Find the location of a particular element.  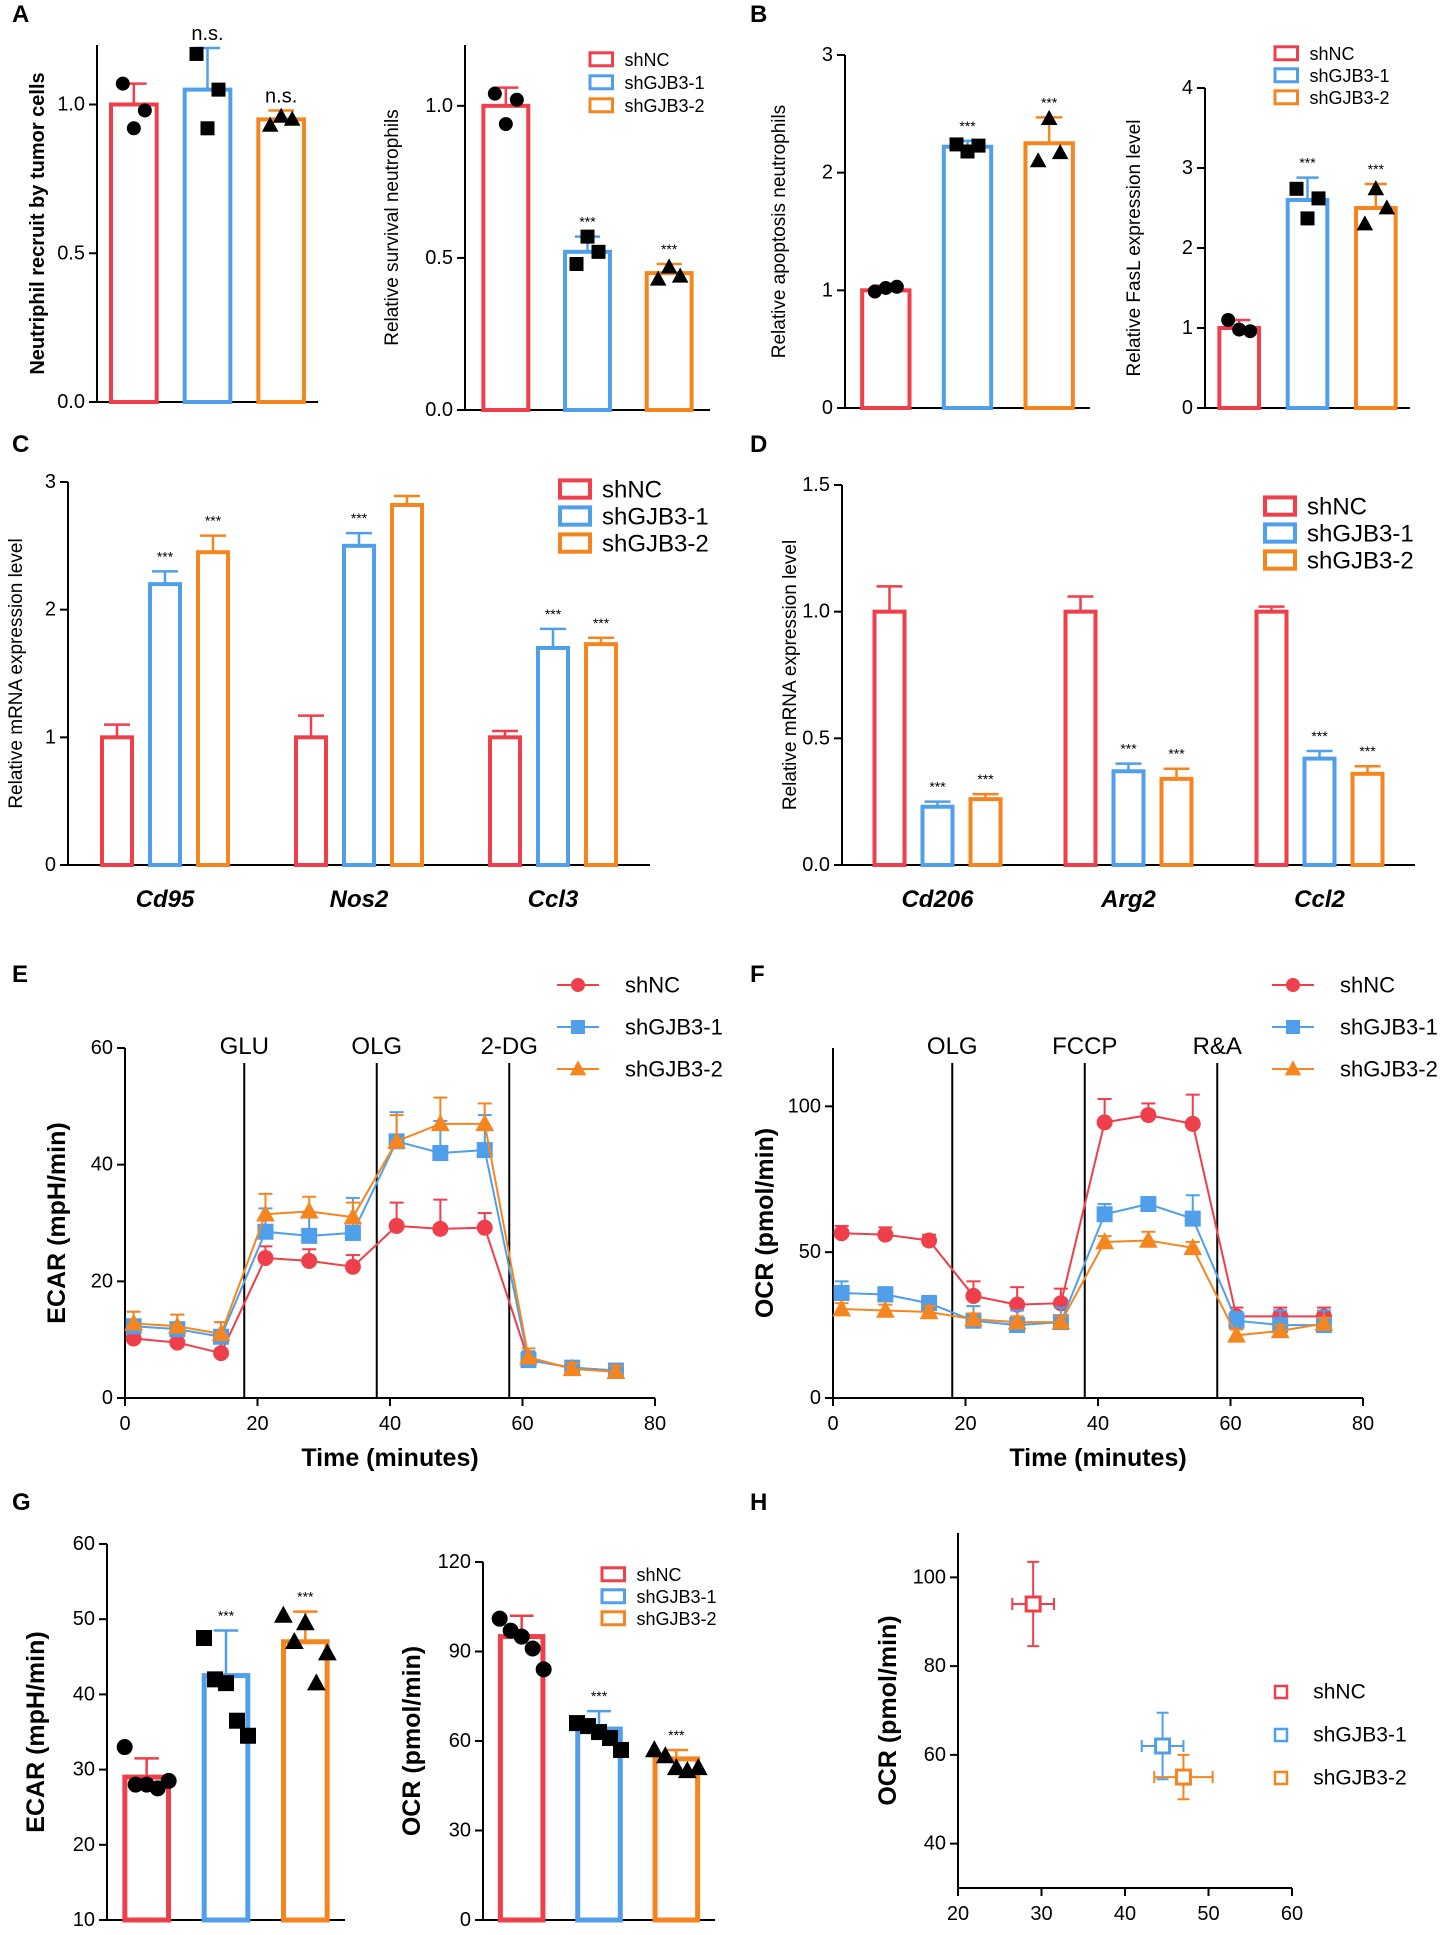

y-tick-label: 1 is located at coordinates (827, 290).